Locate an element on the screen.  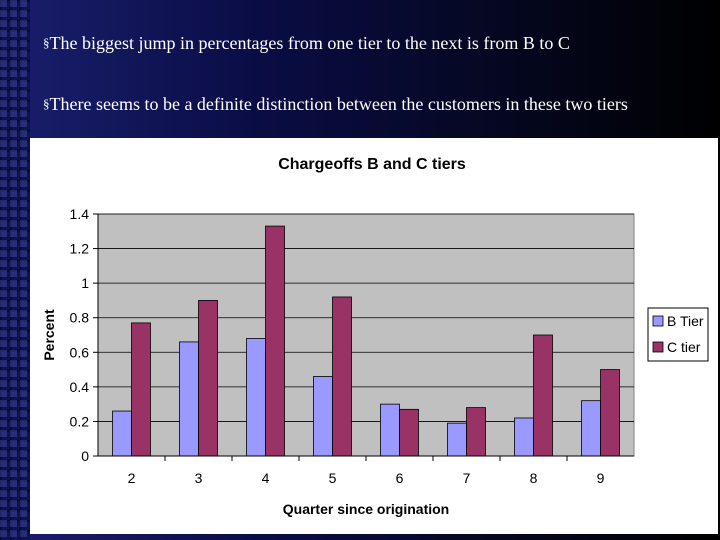
legend-label: C tier is located at coordinates (684, 347).